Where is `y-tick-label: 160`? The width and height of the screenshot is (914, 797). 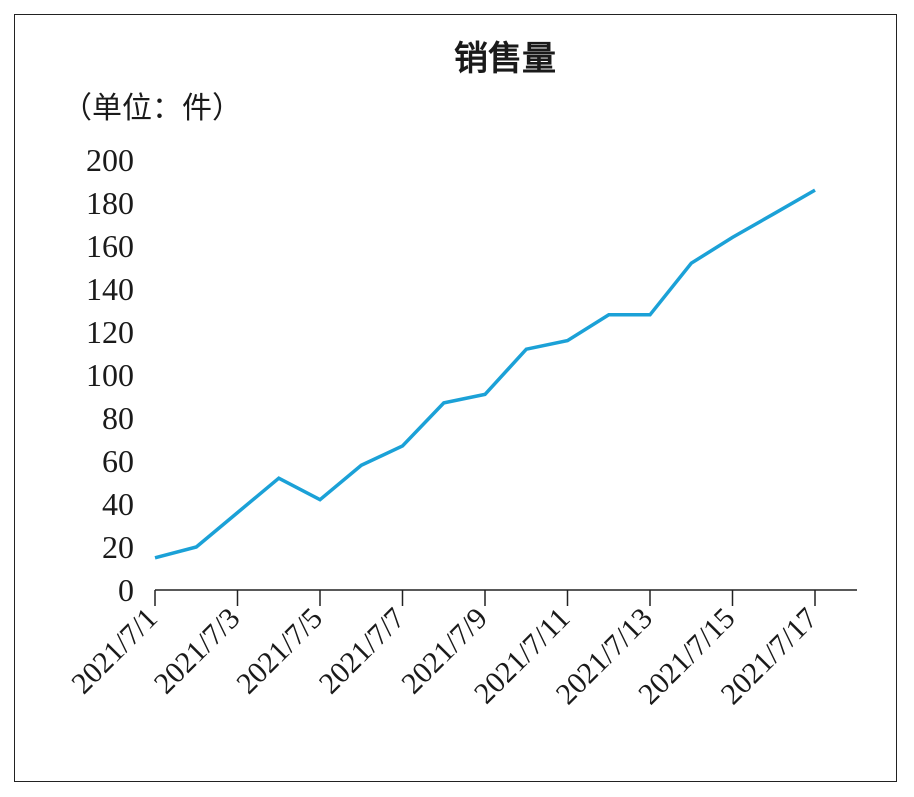 y-tick-label: 160 is located at coordinates (110, 246).